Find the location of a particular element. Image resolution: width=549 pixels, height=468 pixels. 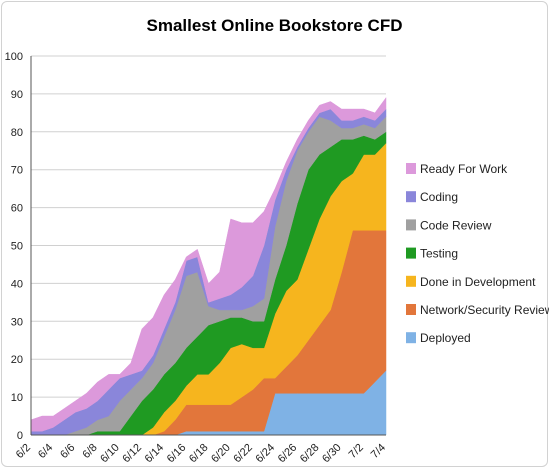

legend-label: Coding is located at coordinates (439, 197).